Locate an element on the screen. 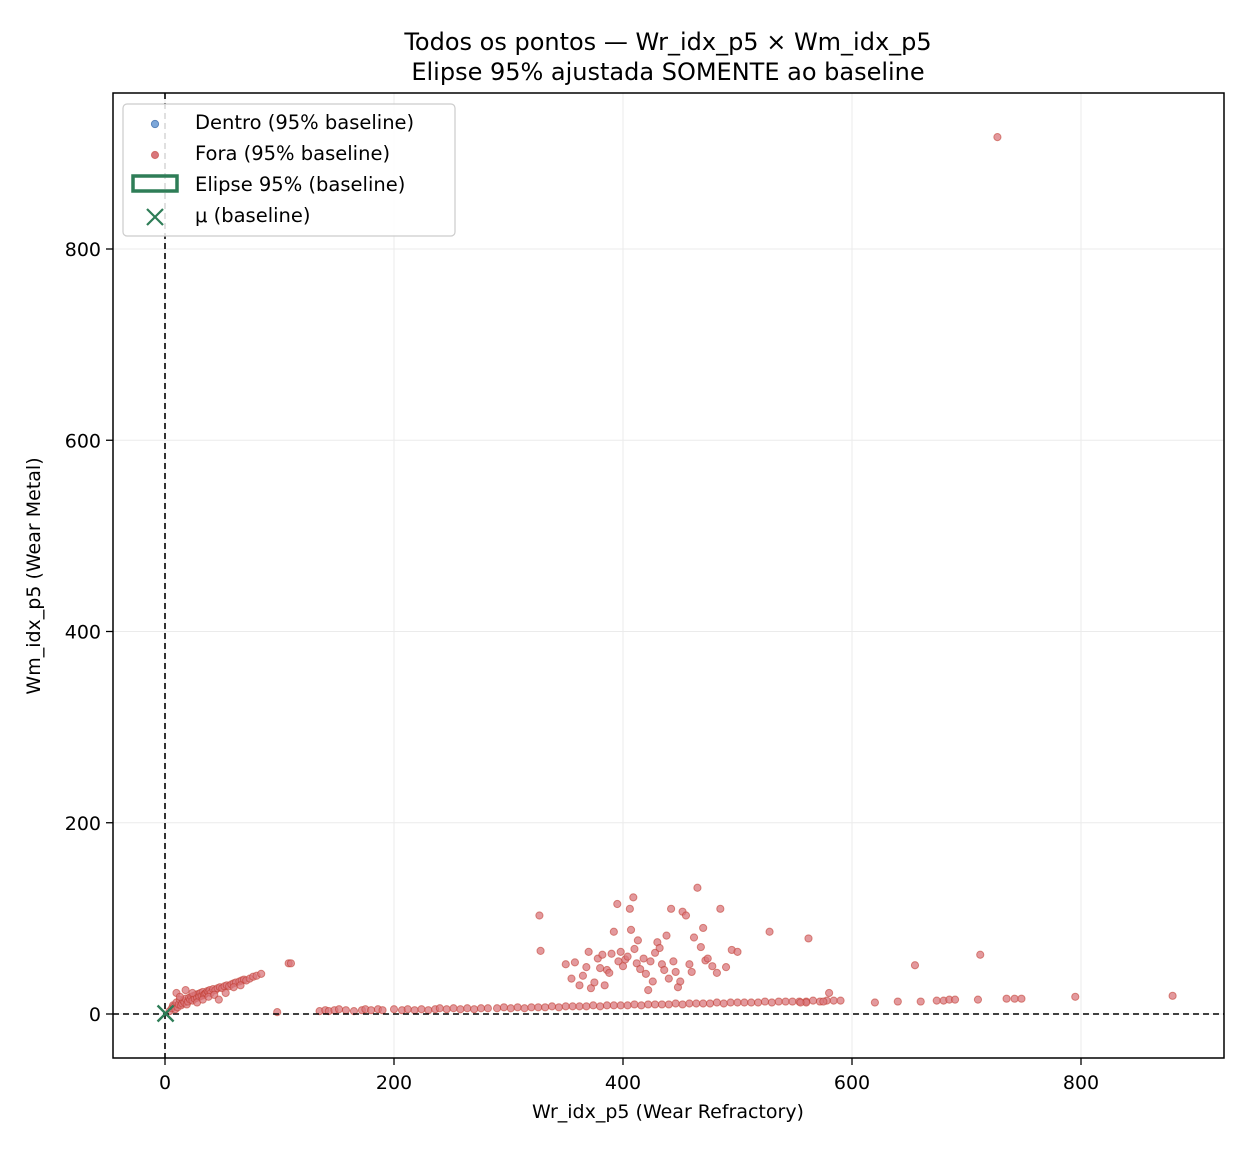  x-axis-label: Wr_idx_p5 (Wear Refractory) is located at coordinates (668, 1112).